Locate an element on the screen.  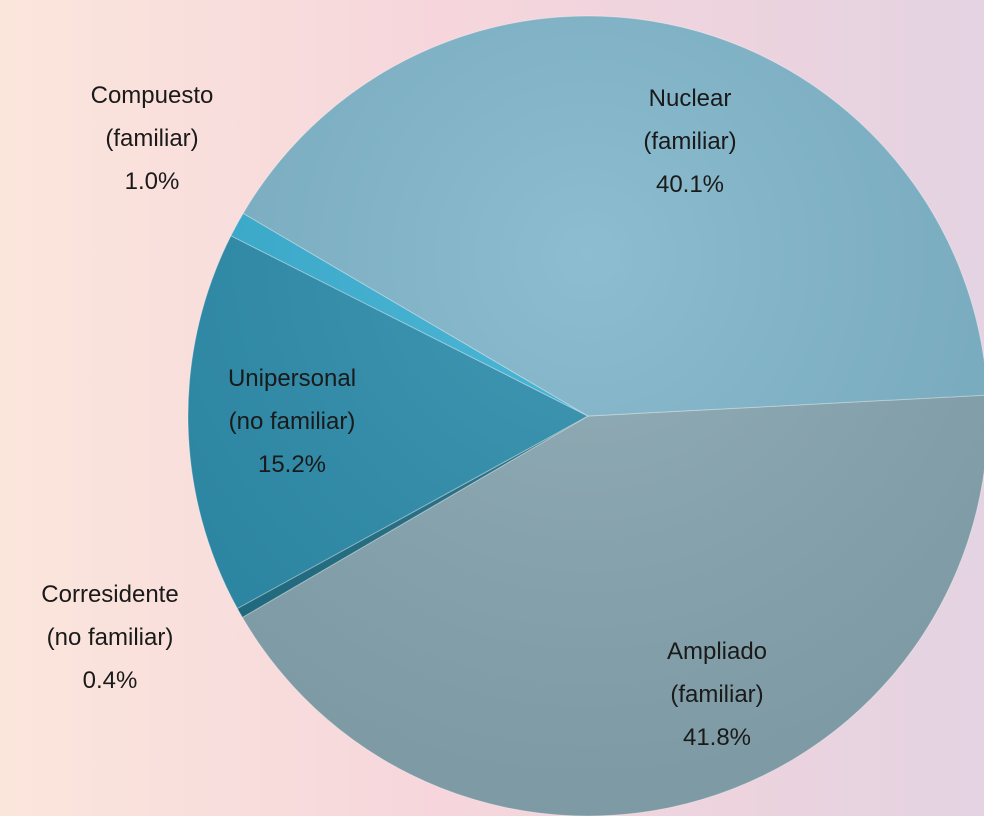
category-label: Unipersonal (no familiar) is located at coordinates (292, 400).